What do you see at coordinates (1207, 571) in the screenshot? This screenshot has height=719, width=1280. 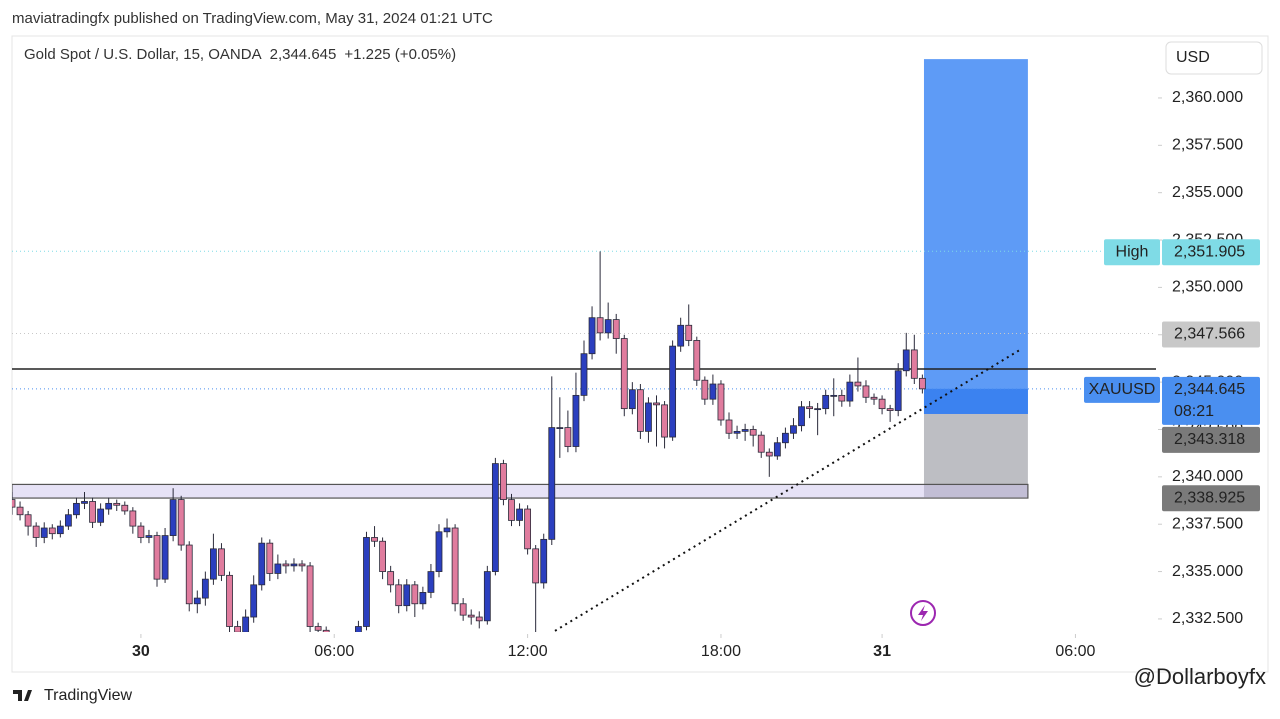 I see `y-tick-label: 2,335.000` at bounding box center [1207, 571].